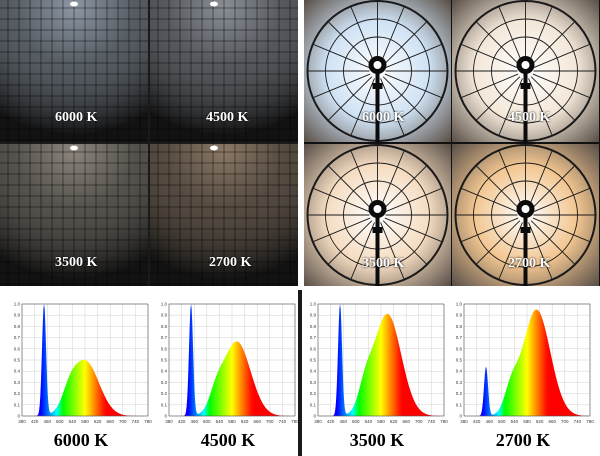 The image size is (600, 456). Describe the element at coordinates (383, 117) in the screenshot. I see `reflector-photo-label: 6000 K` at that location.